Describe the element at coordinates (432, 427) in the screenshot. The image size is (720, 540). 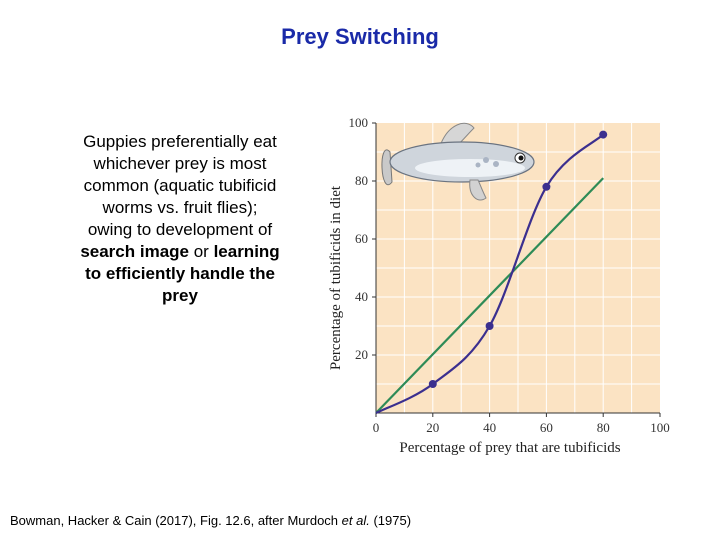
I see `x-tick-label: 20` at that location.